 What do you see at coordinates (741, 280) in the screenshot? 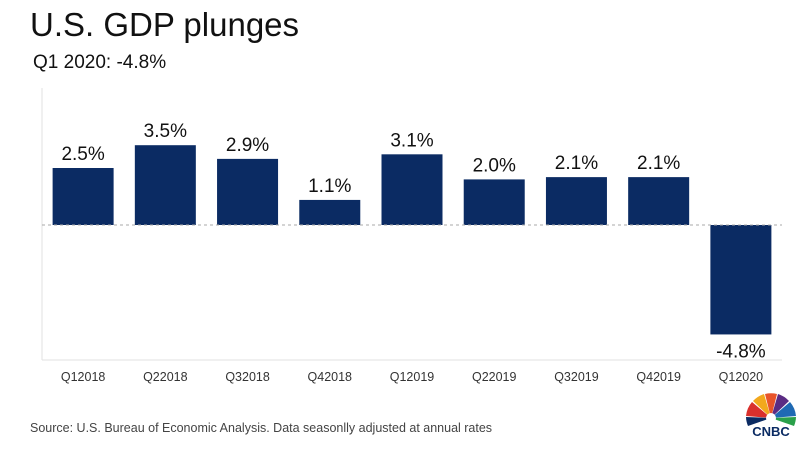
I see `bar-q12020` at bounding box center [741, 280].